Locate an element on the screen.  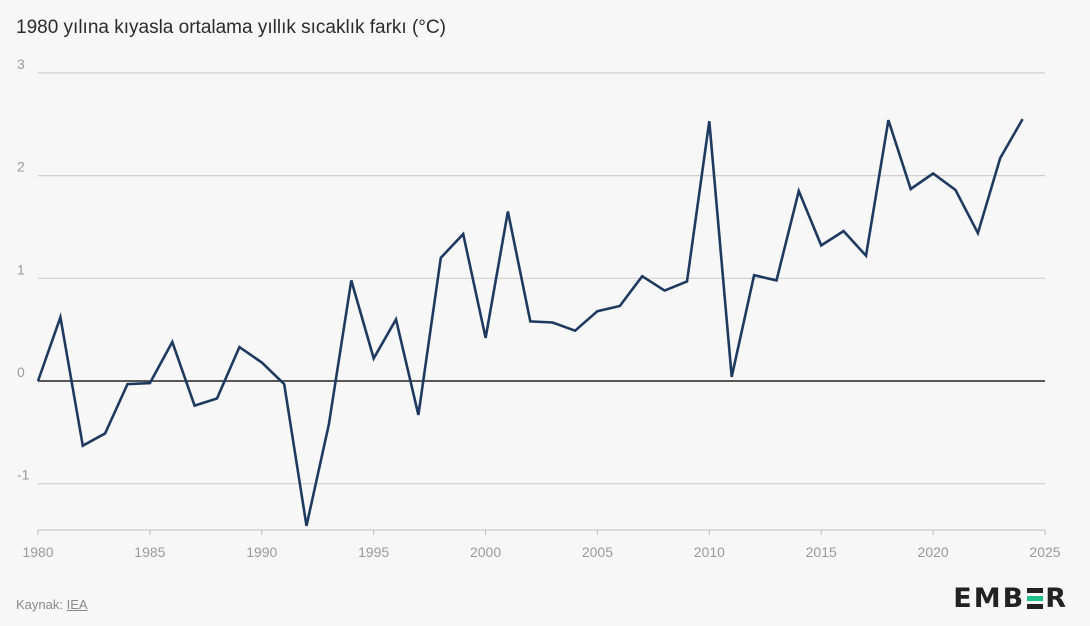
y-axis-ticks: -1 0 1 2 3 is located at coordinates (23, 269).